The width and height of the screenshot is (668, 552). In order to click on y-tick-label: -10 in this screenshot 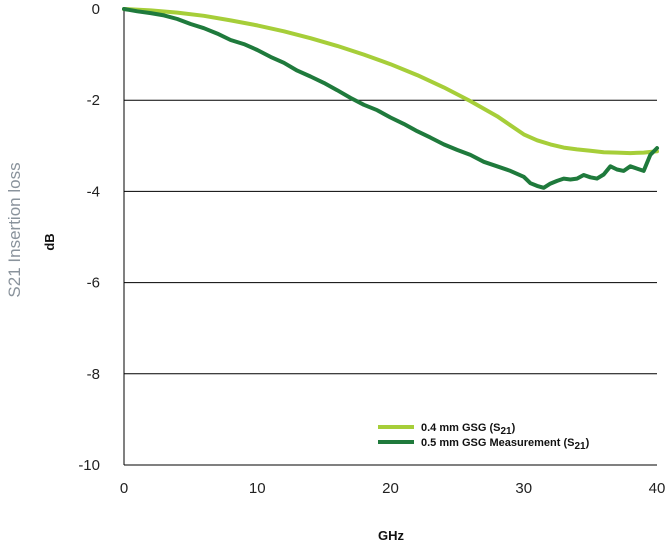, I will do `click(89, 465)`.